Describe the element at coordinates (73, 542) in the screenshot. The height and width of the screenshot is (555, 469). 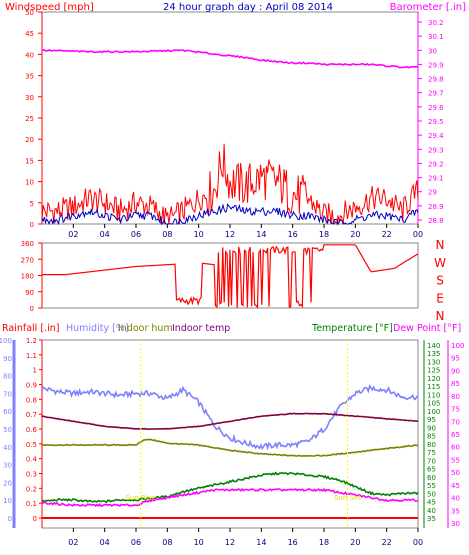
I see `time-tick-label: 02` at that location.